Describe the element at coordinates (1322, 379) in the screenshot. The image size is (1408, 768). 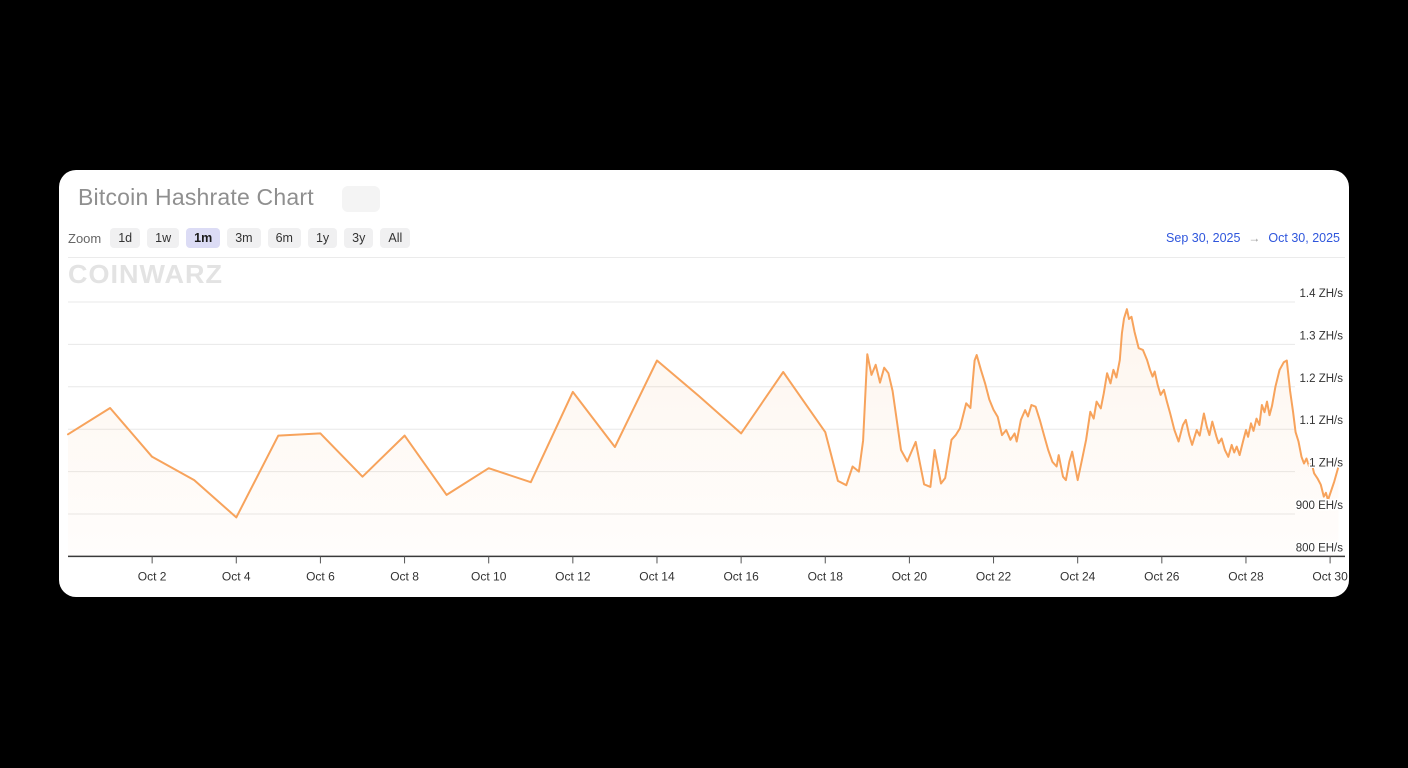
I see `y-axis-label: 1.2 ZH/s` at that location.